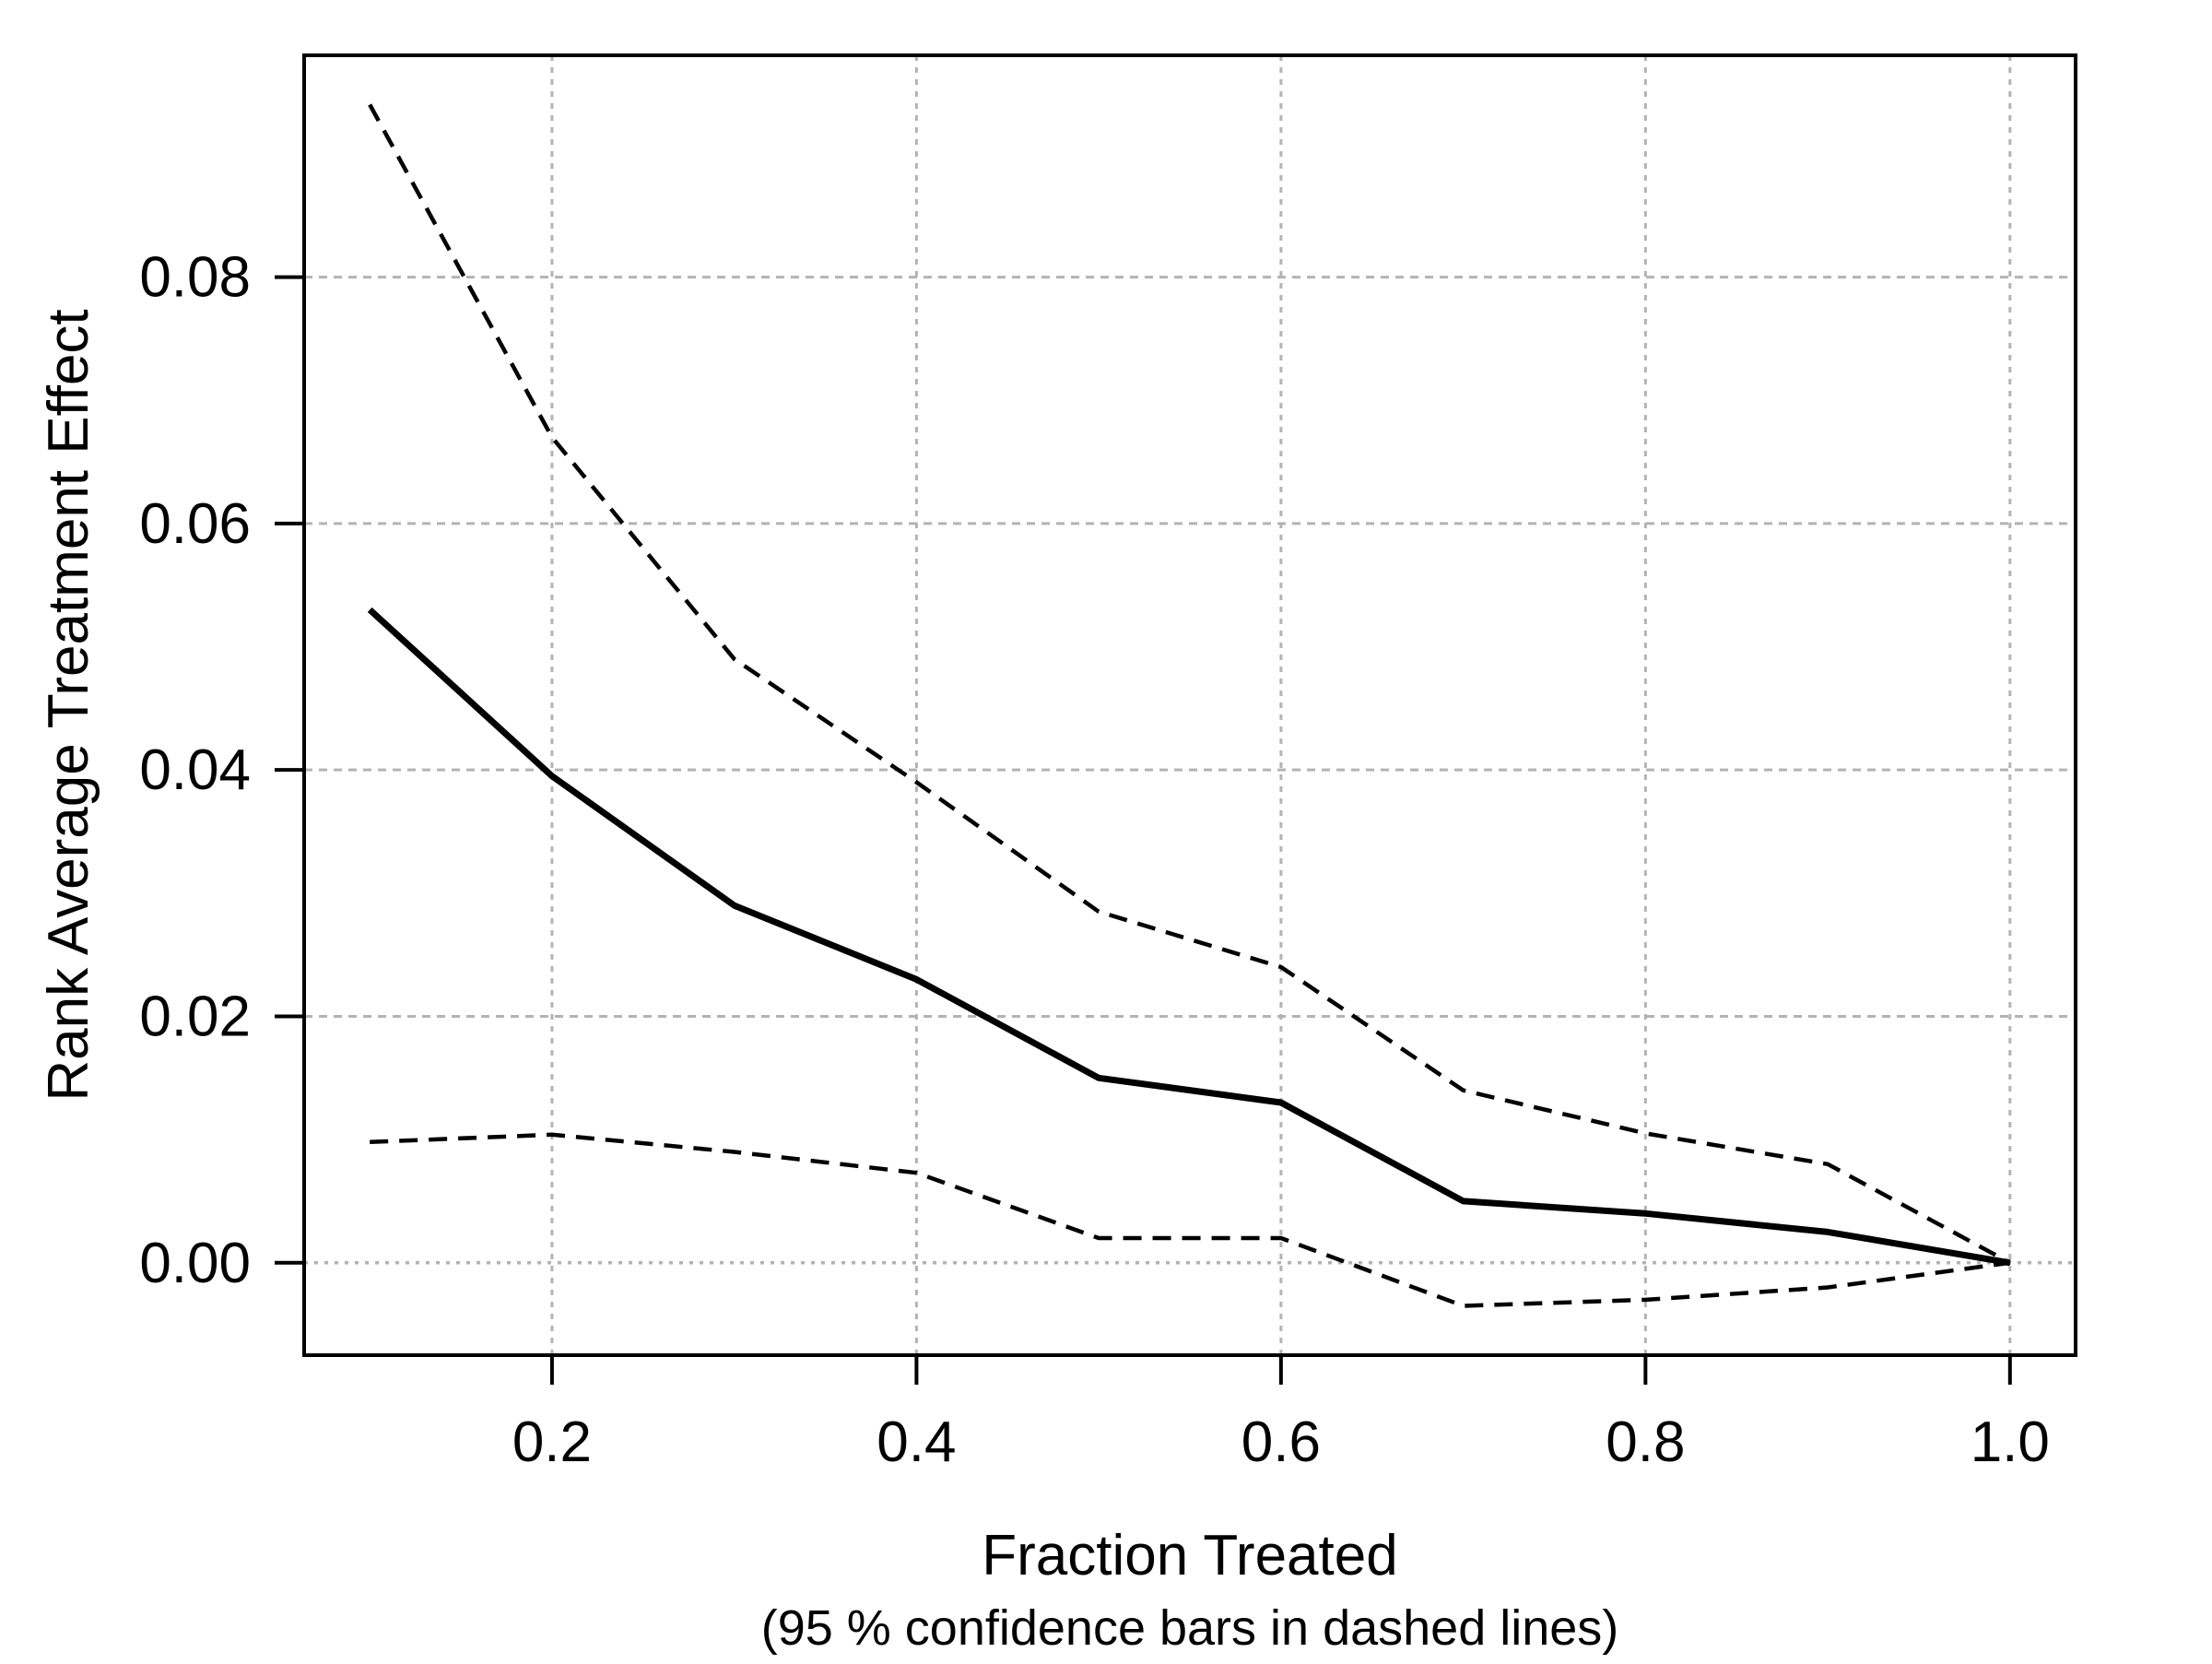 The image size is (2212, 1664). Describe the element at coordinates (195, 1016) in the screenshot. I see `y-tick-label: 0.02` at that location.